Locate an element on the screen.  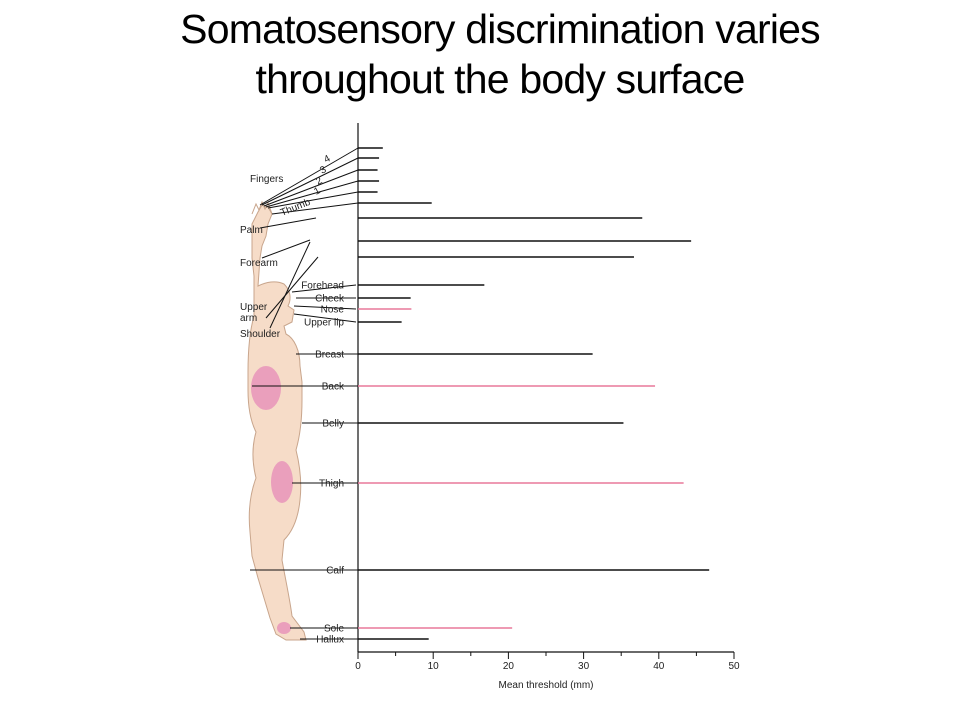
bar-label-thumb: Thumb is located at coordinates (295, 208).